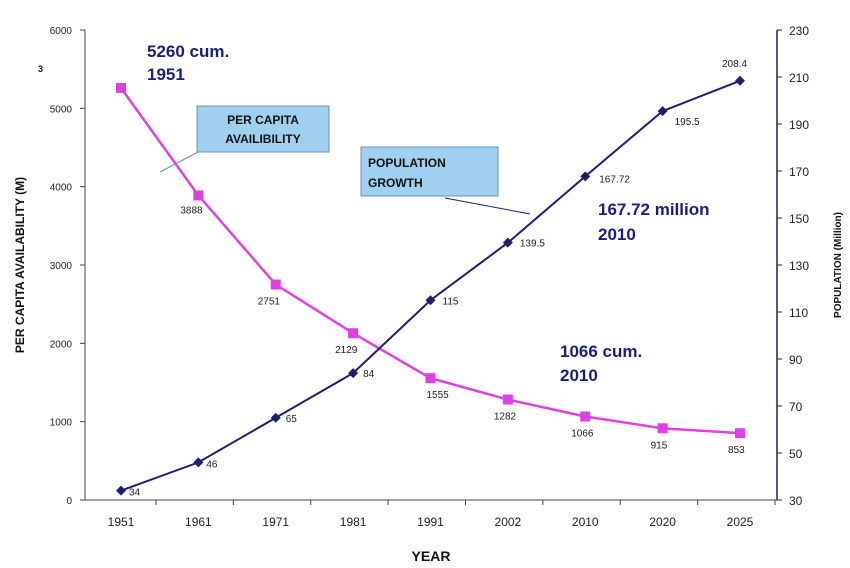 The image size is (850, 568). I want to click on annotation-availability-2010-line2: 2010, so click(579, 375).